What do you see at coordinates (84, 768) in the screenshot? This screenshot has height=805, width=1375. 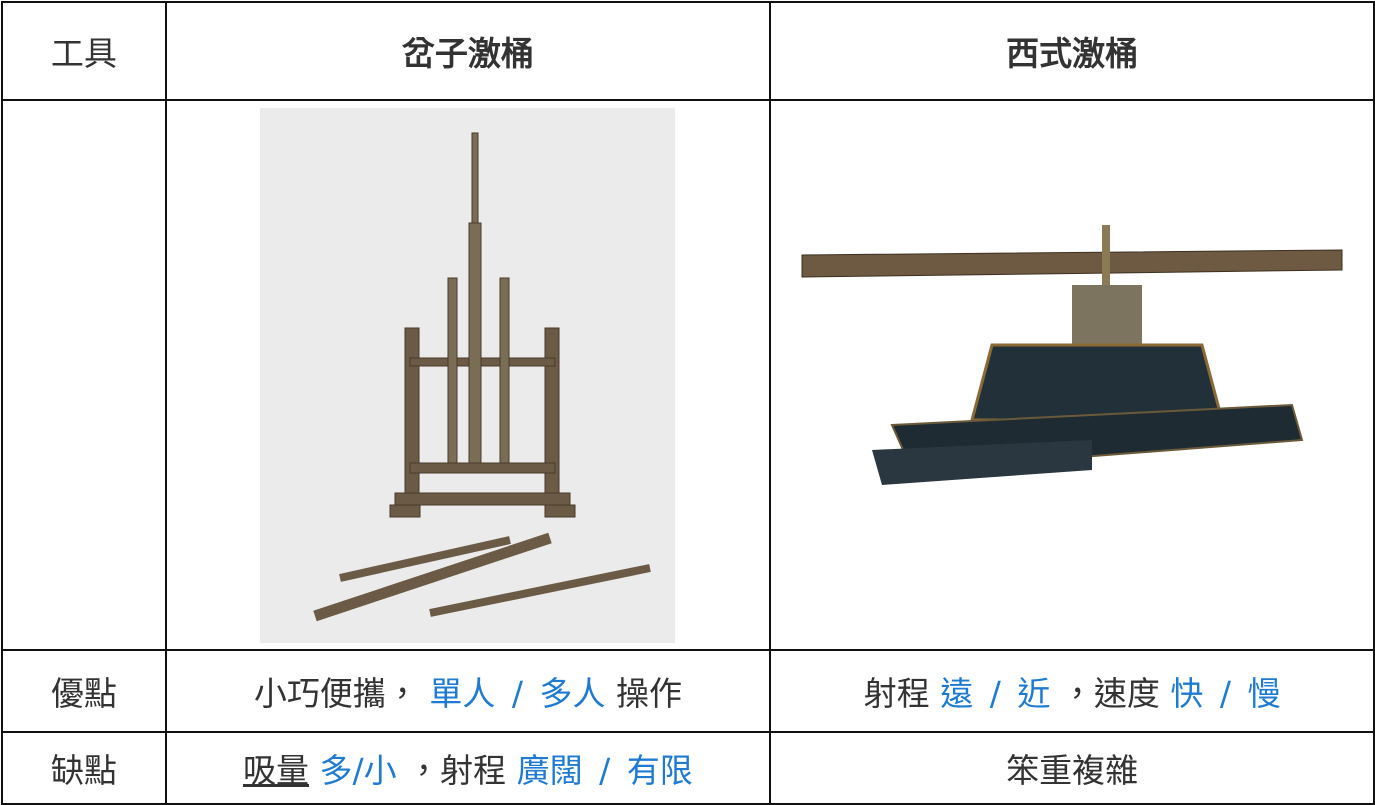 I see `row-label: 缺點` at bounding box center [84, 768].